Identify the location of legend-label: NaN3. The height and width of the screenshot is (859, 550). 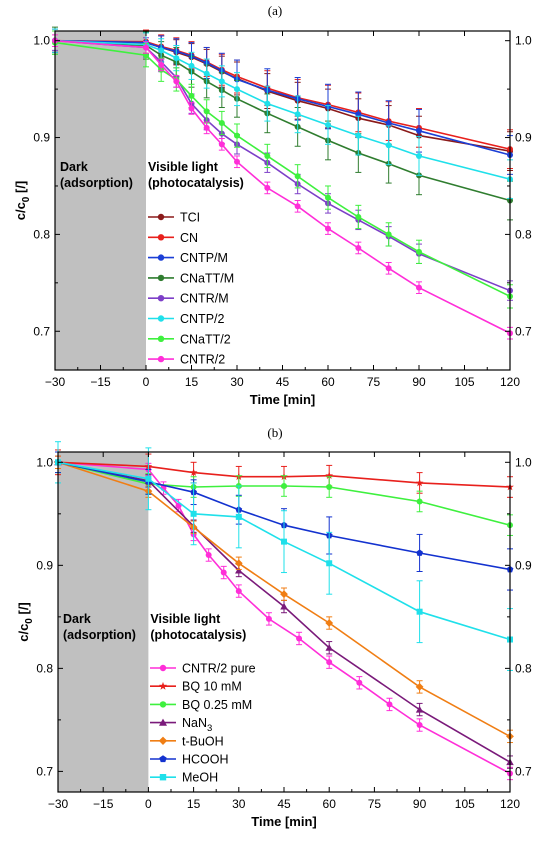
(197, 725).